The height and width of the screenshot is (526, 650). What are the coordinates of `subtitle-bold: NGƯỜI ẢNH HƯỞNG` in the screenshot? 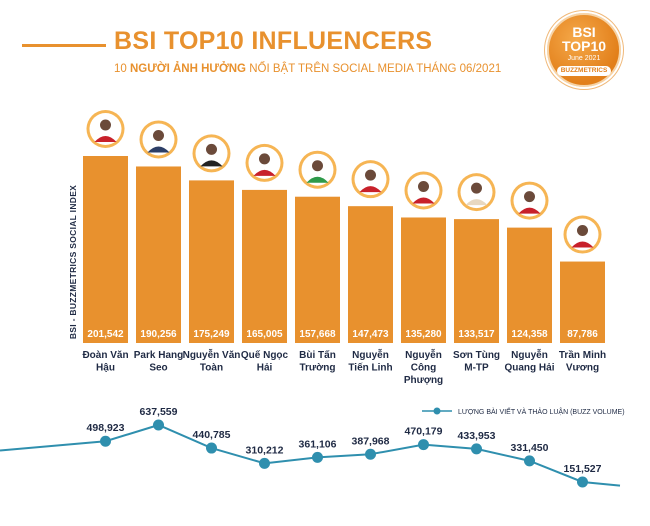 It's located at (188, 69).